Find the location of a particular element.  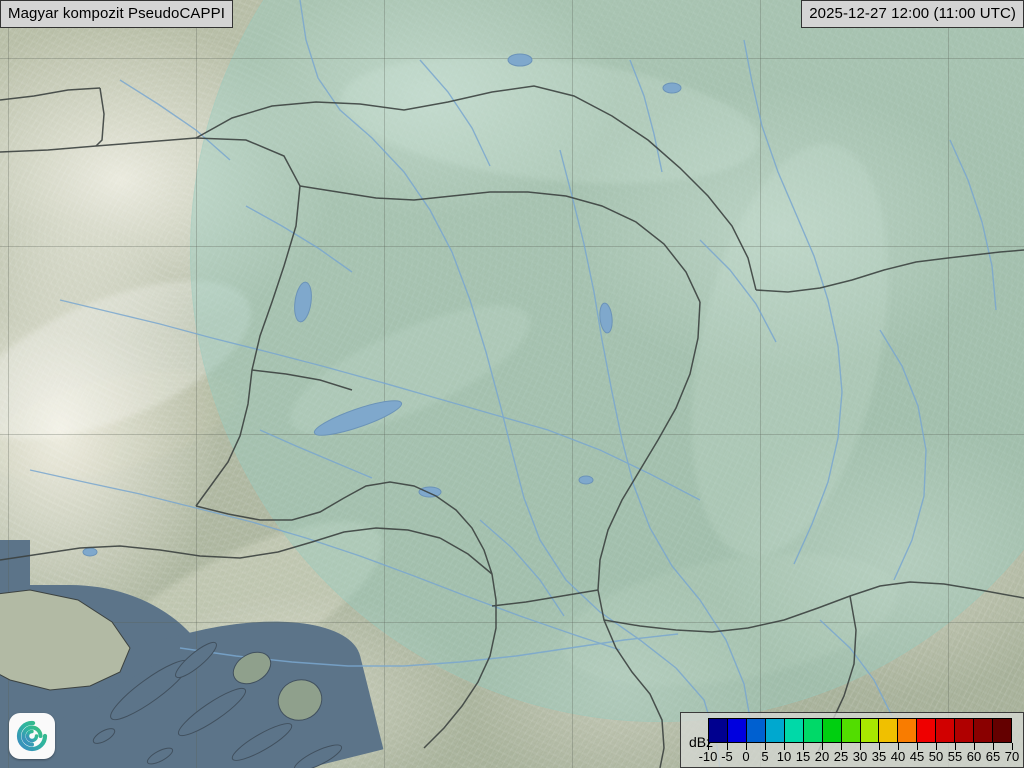

weather-service-logo is located at coordinates (32, 736).